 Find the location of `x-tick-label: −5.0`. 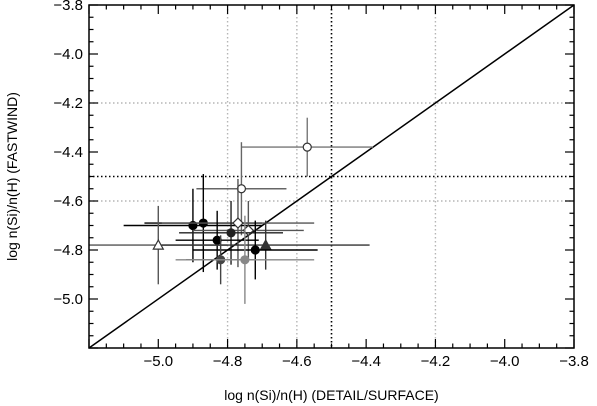

x-tick-label: −5.0 is located at coordinates (158, 361).